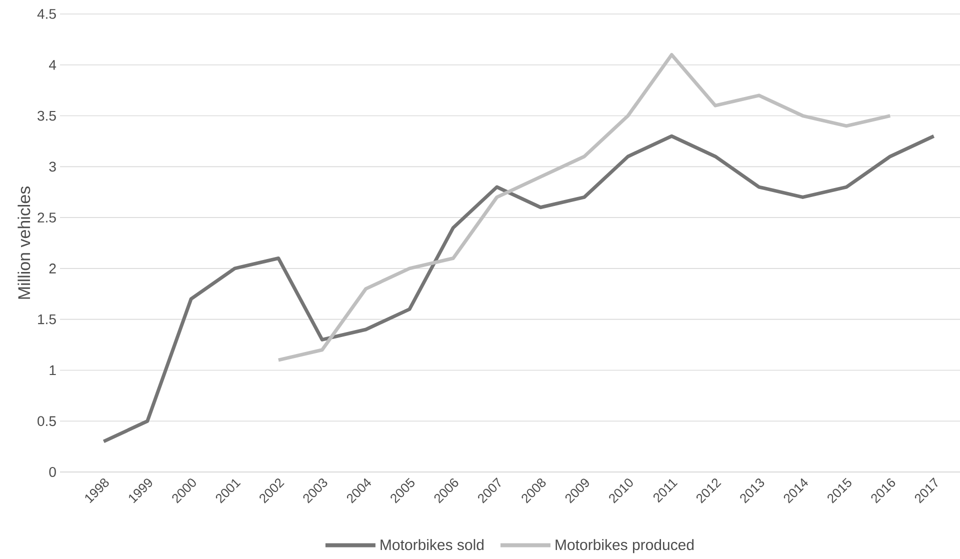 The width and height of the screenshot is (960, 559). Describe the element at coordinates (52, 65) in the screenshot. I see `y-tick-label: 4` at that location.